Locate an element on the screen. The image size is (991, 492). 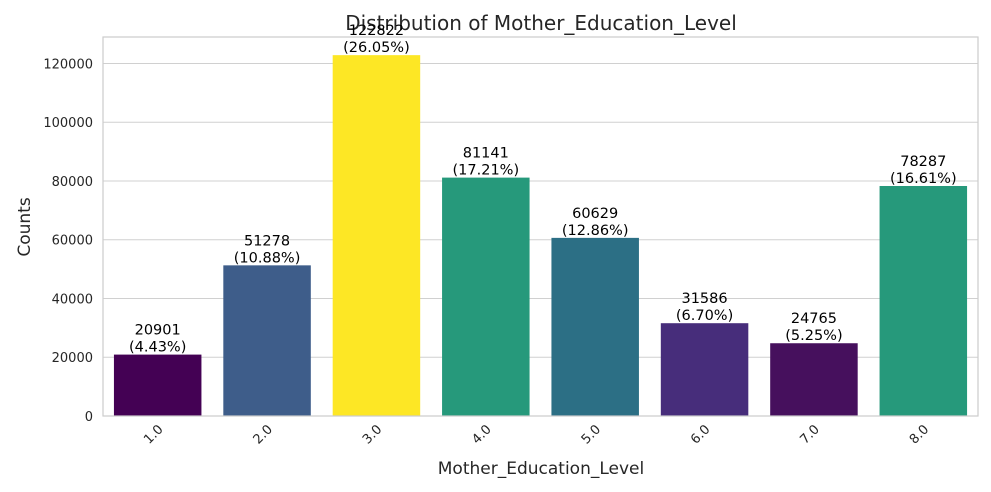
y-tick-label: 60000 is located at coordinates (72, 241).